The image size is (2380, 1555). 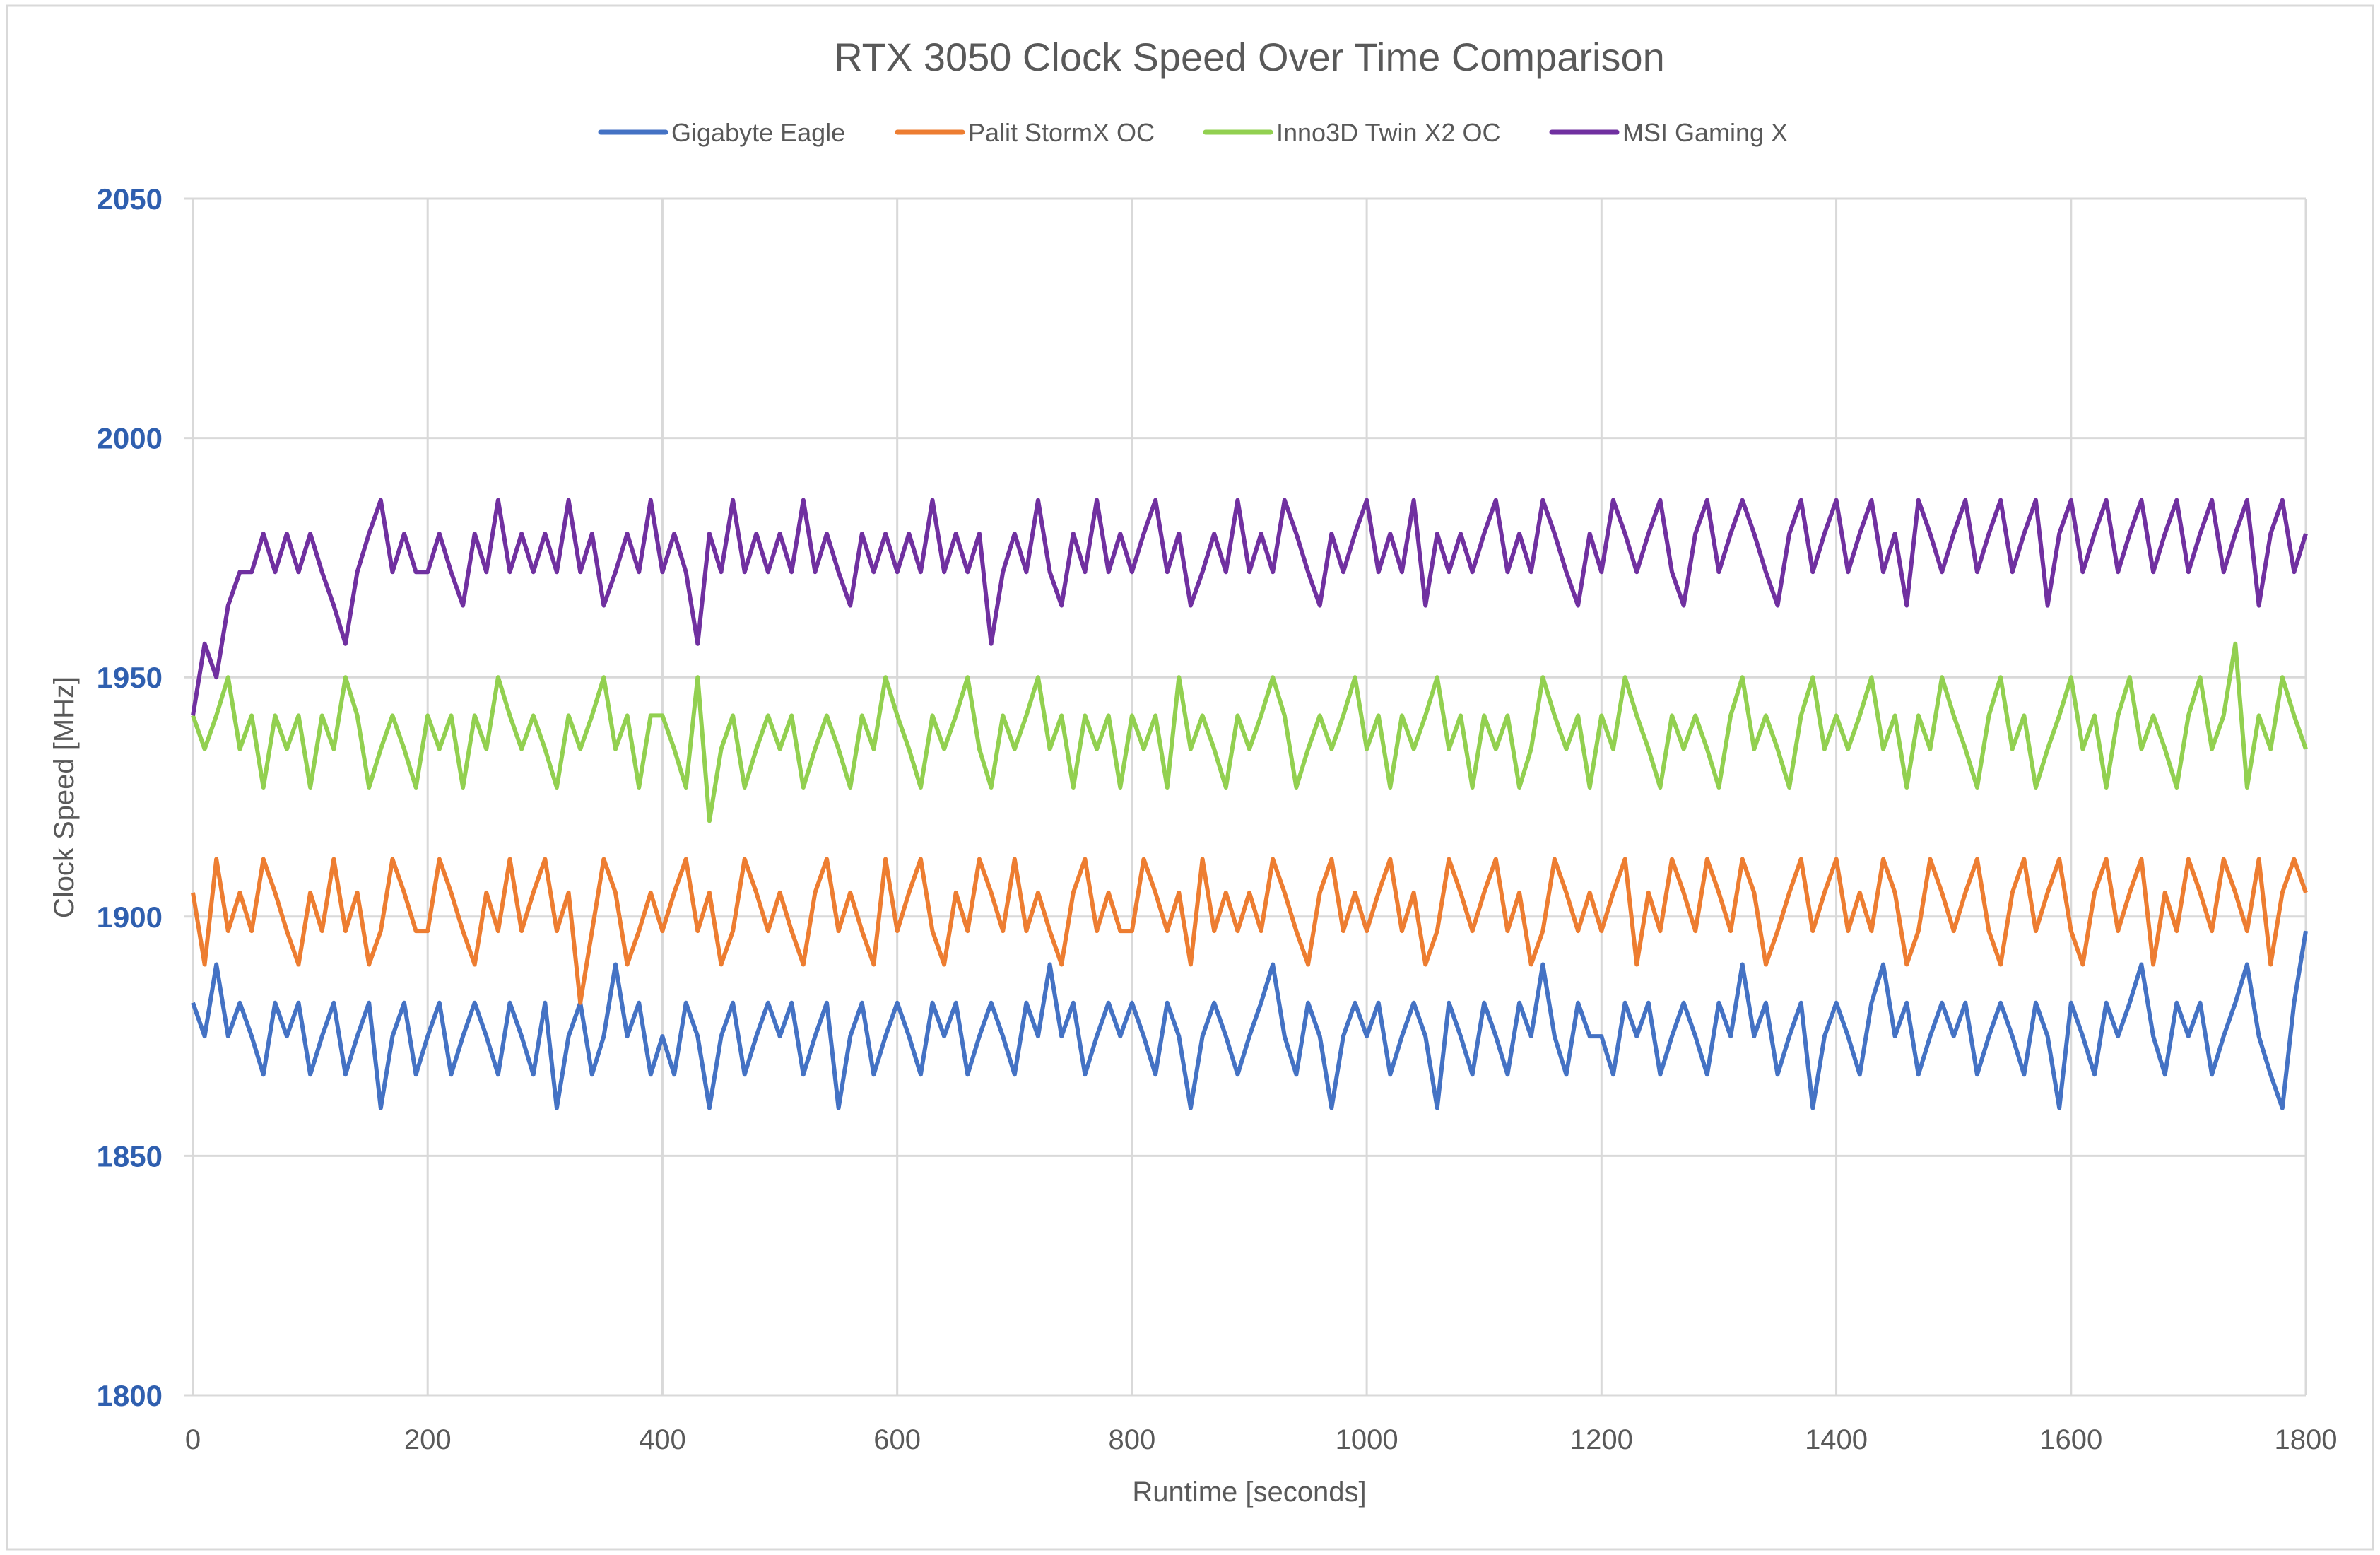 What do you see at coordinates (2306, 1439) in the screenshot?
I see `x-tick-label: 1800` at bounding box center [2306, 1439].